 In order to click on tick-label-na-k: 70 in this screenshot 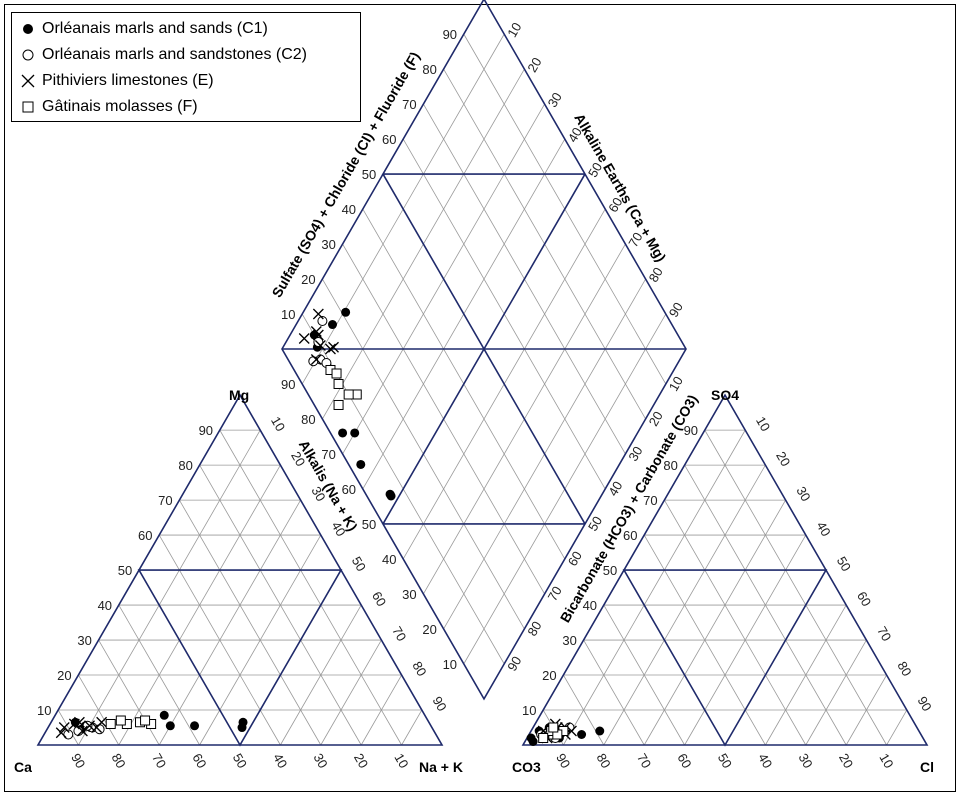, I will do `click(399, 634)`.